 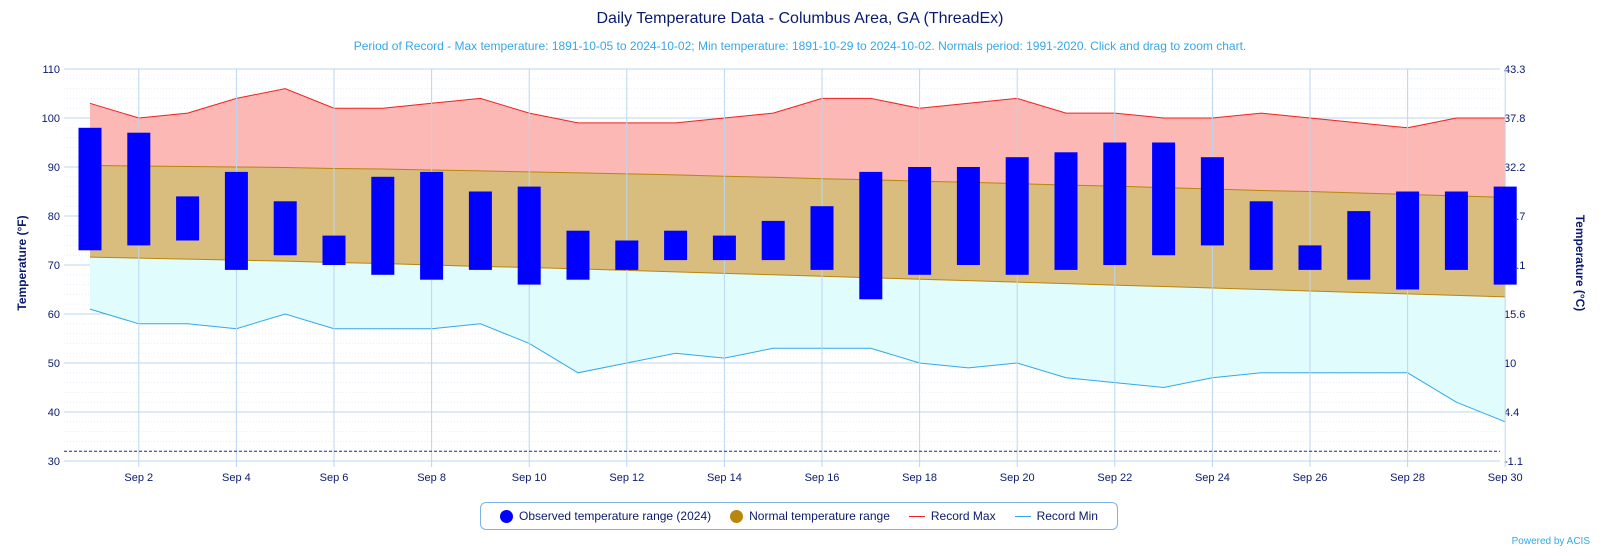 I want to click on y-tick-label-left: 70, so click(x=54, y=266).